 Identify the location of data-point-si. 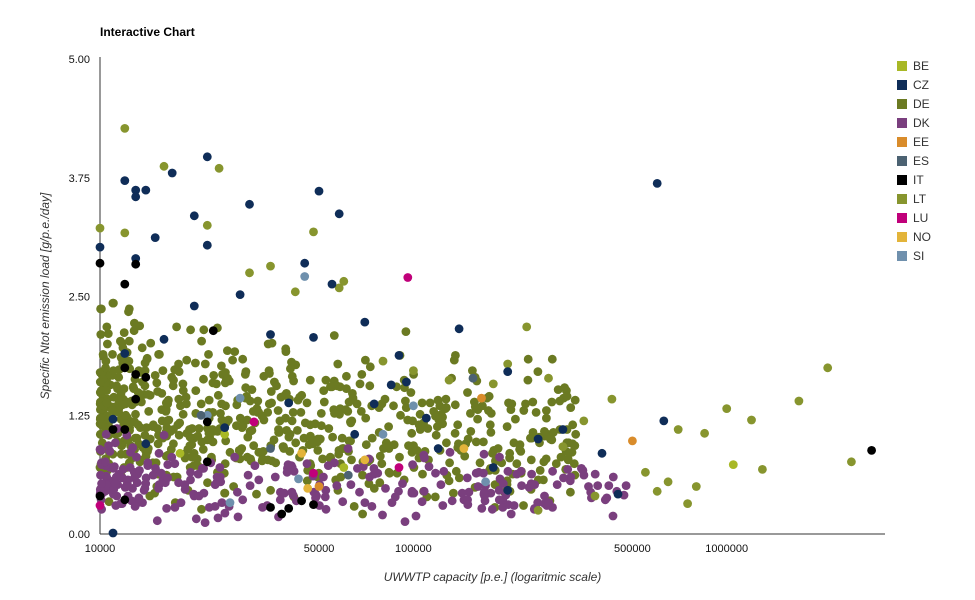
(298, 479).